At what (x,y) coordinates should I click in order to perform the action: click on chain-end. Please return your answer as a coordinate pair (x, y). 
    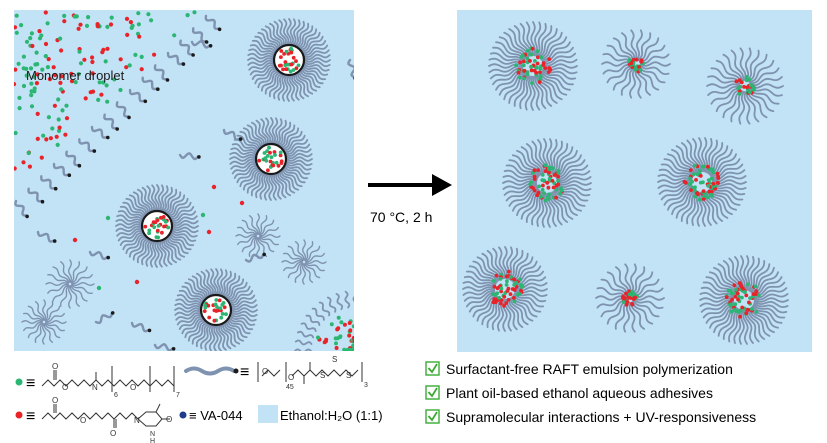
    Looking at the image, I should click on (94, 151).